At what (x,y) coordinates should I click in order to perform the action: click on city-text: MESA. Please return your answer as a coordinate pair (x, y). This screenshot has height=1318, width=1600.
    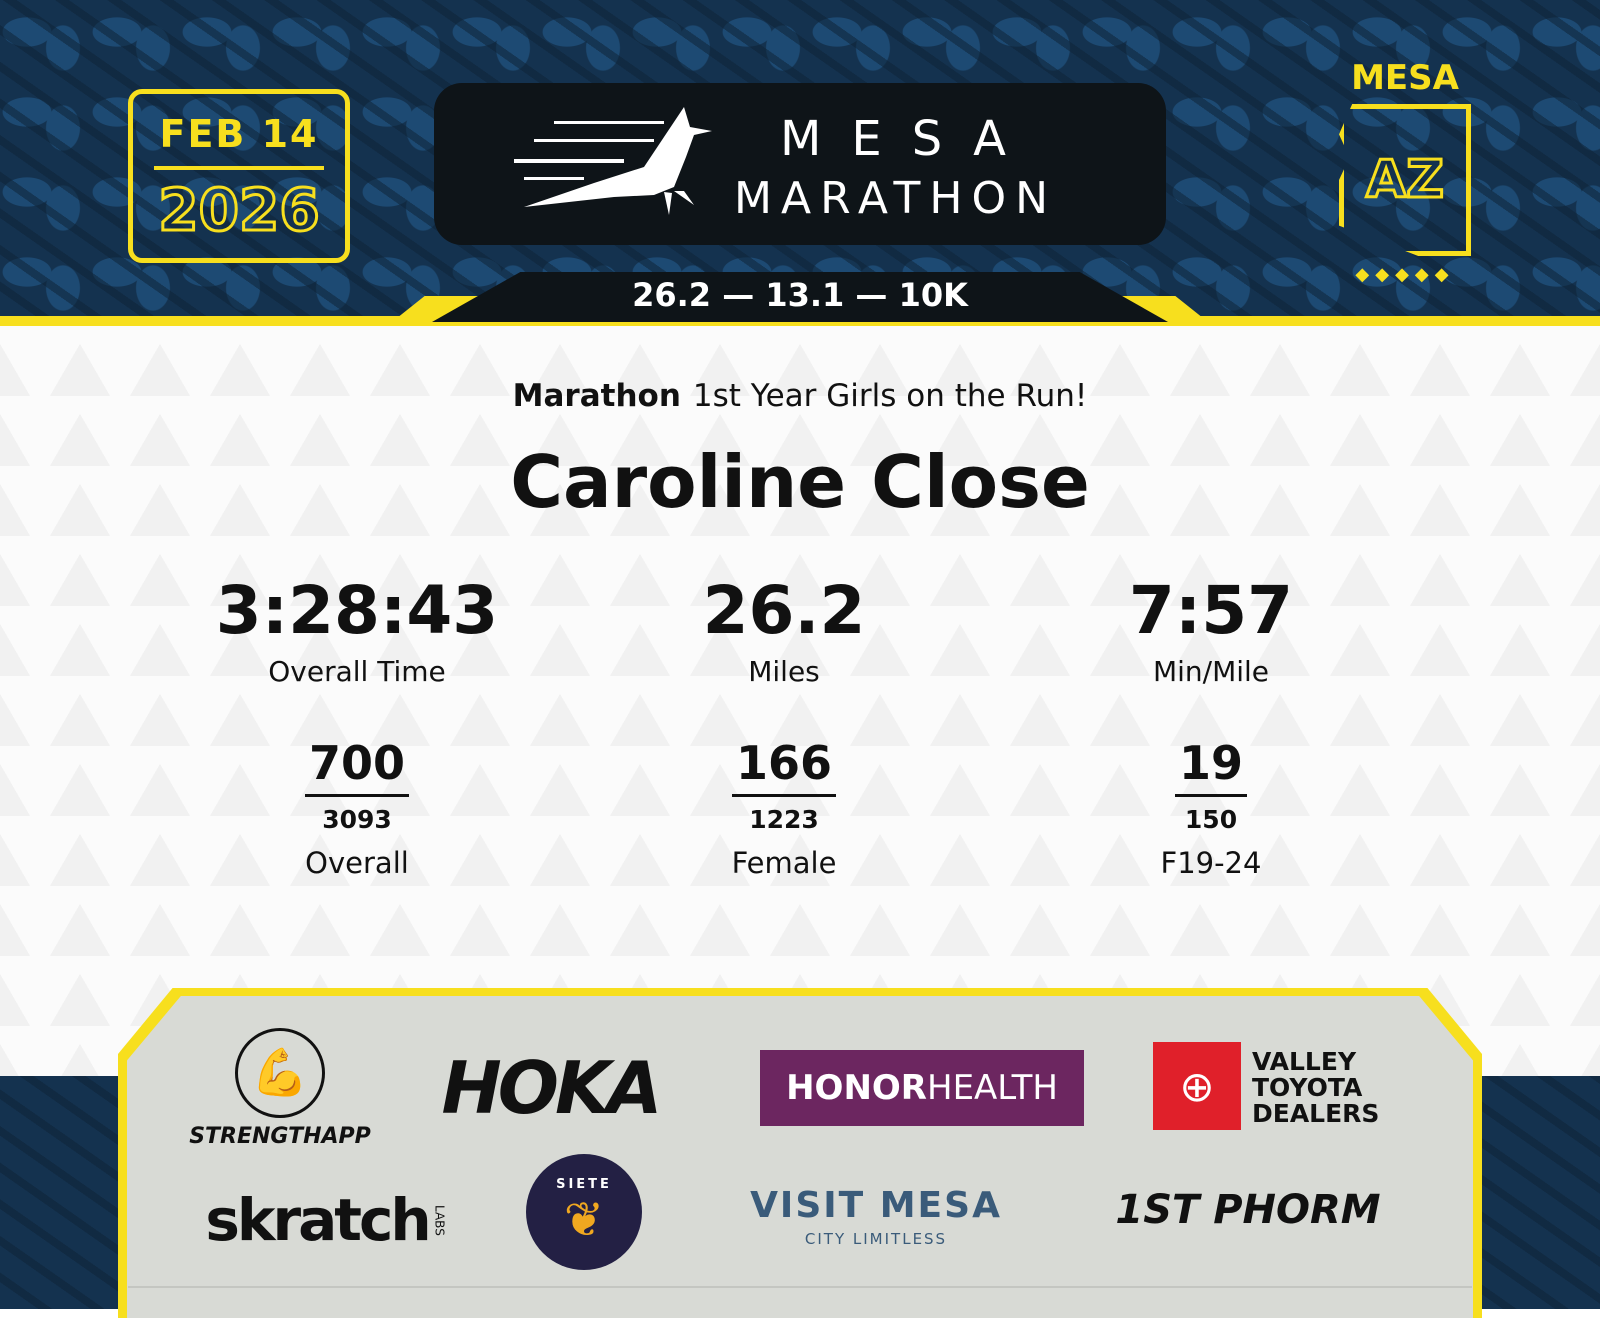
    Looking at the image, I should click on (1405, 78).